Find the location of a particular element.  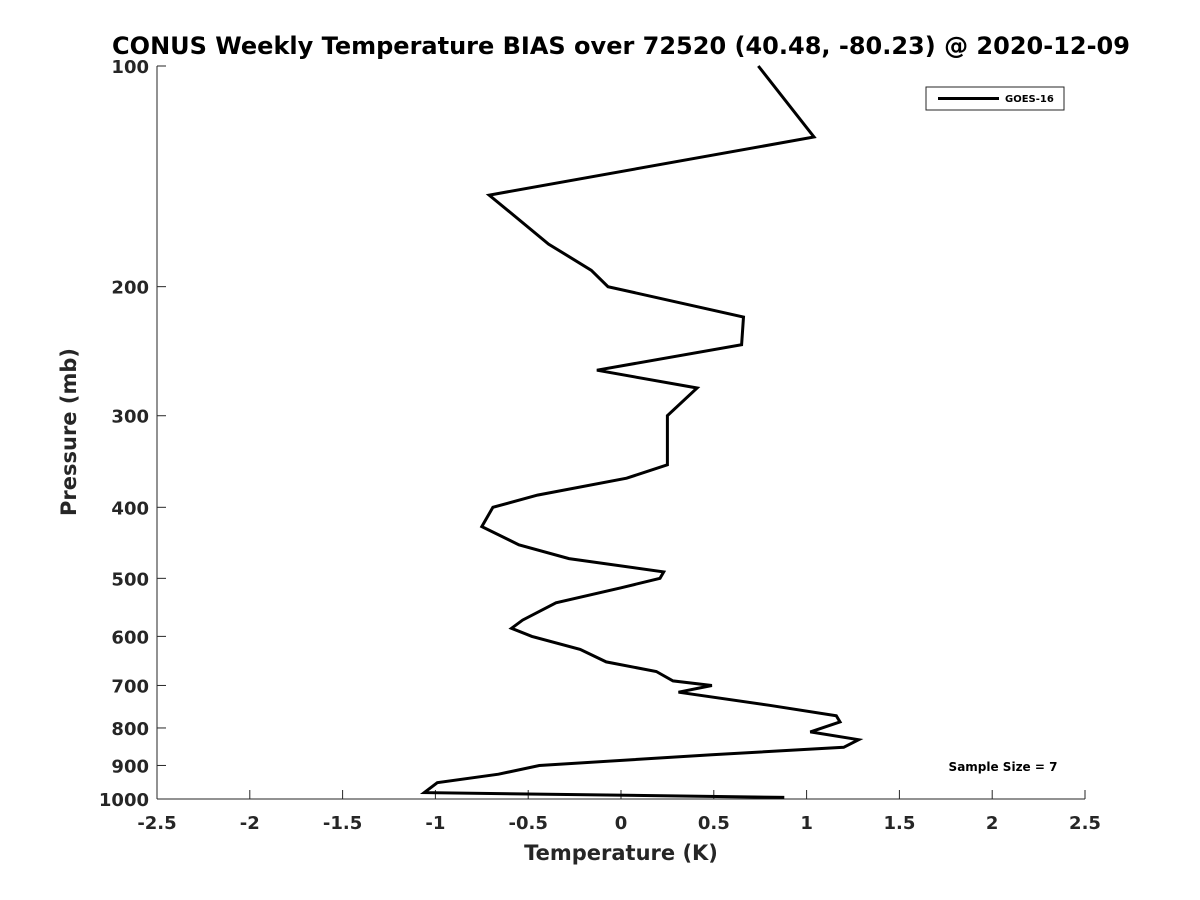

x-tick-label: -1 is located at coordinates (435, 823).